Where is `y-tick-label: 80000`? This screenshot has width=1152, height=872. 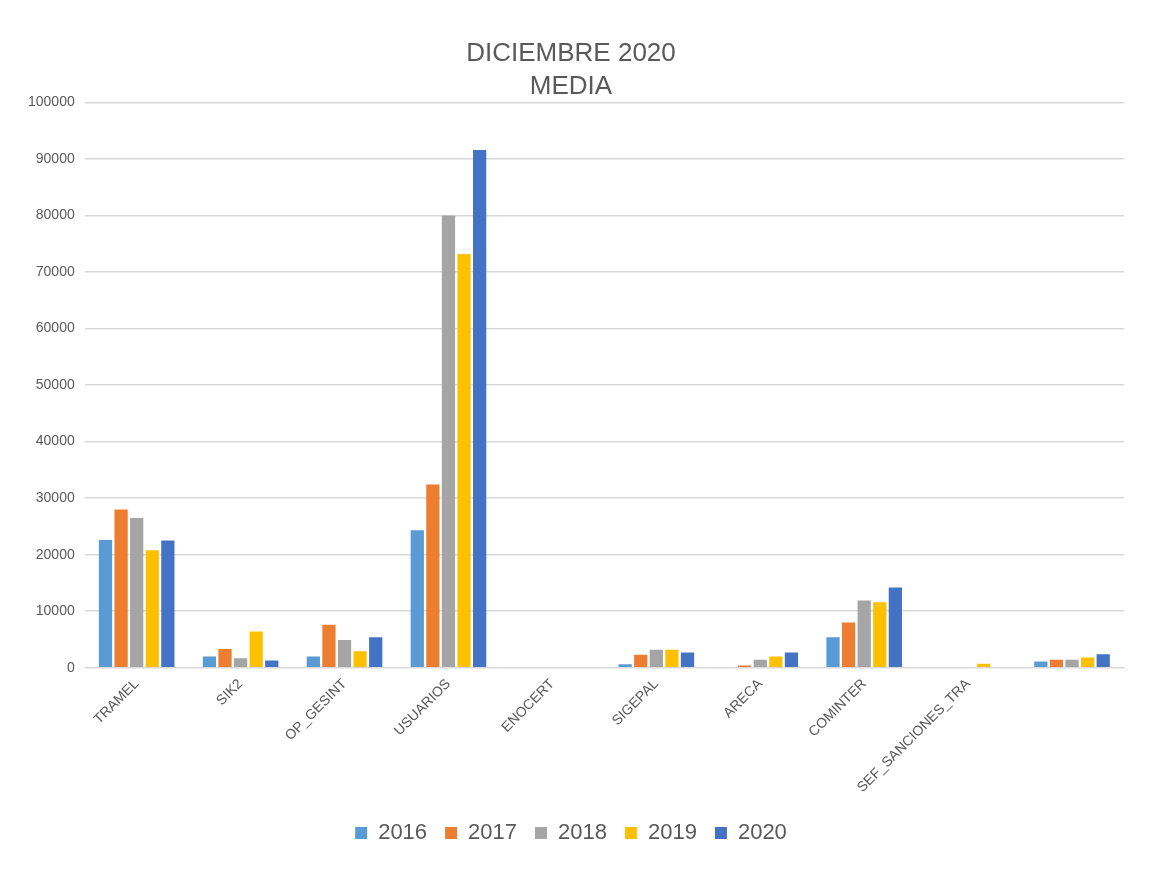 y-tick-label: 80000 is located at coordinates (55, 214).